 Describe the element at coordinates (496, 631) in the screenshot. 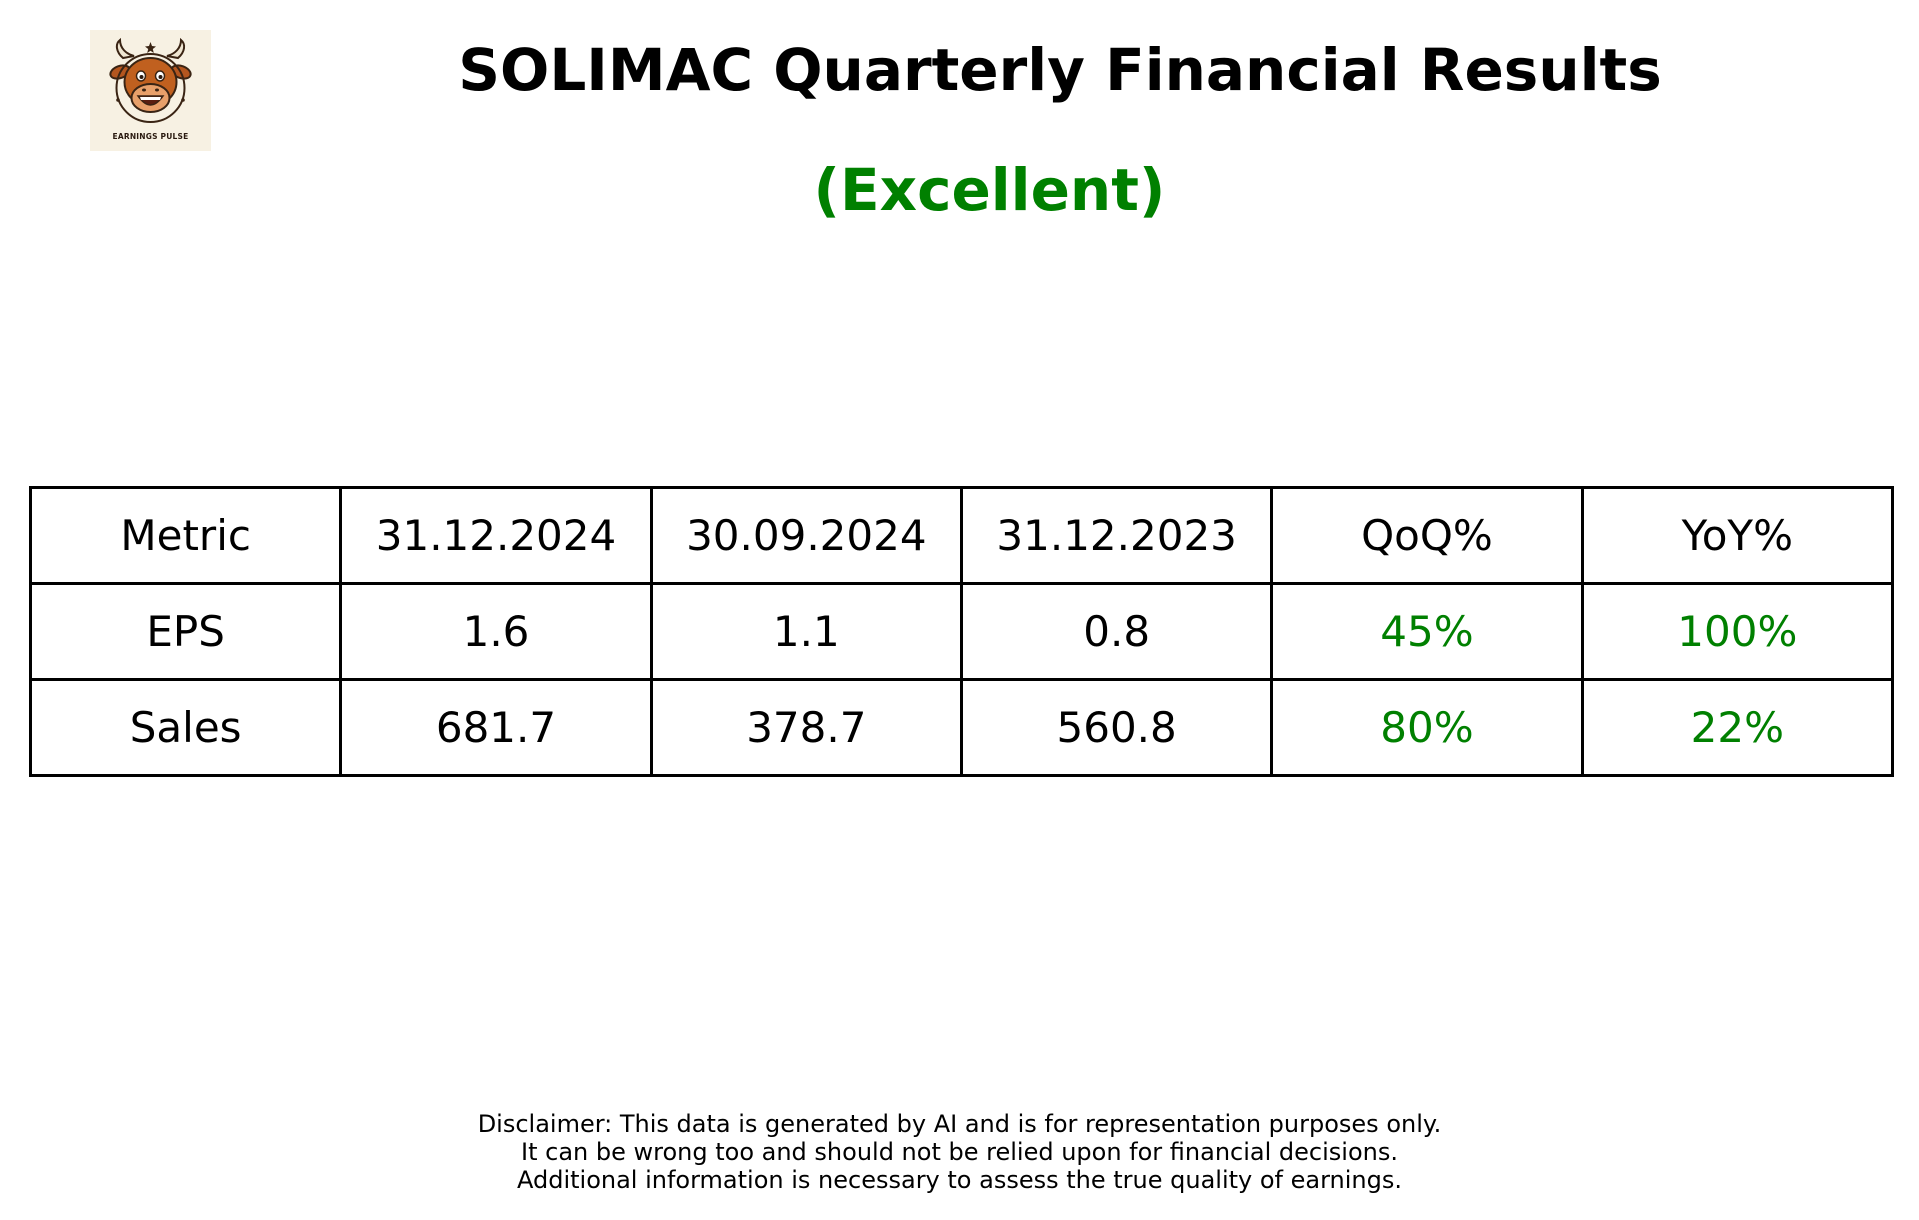

I see `value-current-quarter: 1.6` at that location.